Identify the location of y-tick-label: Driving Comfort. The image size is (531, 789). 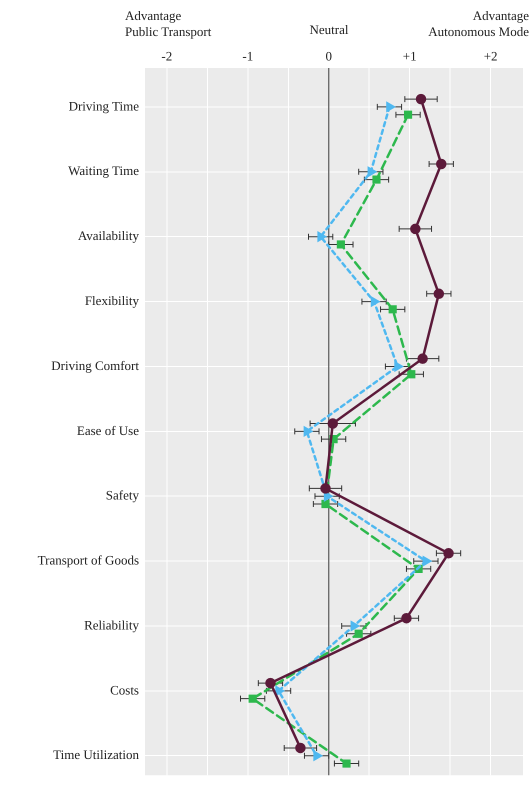
(95, 365).